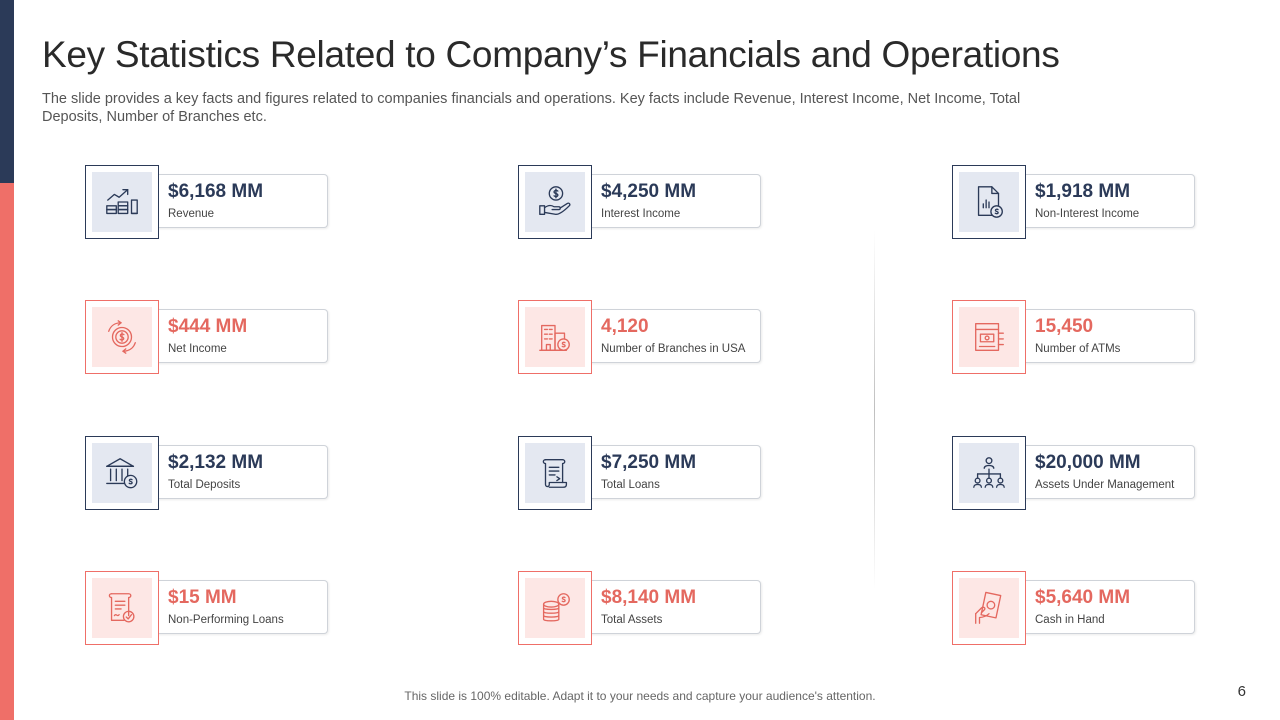 The height and width of the screenshot is (720, 1280). I want to click on stat-label: Net Income, so click(197, 349).